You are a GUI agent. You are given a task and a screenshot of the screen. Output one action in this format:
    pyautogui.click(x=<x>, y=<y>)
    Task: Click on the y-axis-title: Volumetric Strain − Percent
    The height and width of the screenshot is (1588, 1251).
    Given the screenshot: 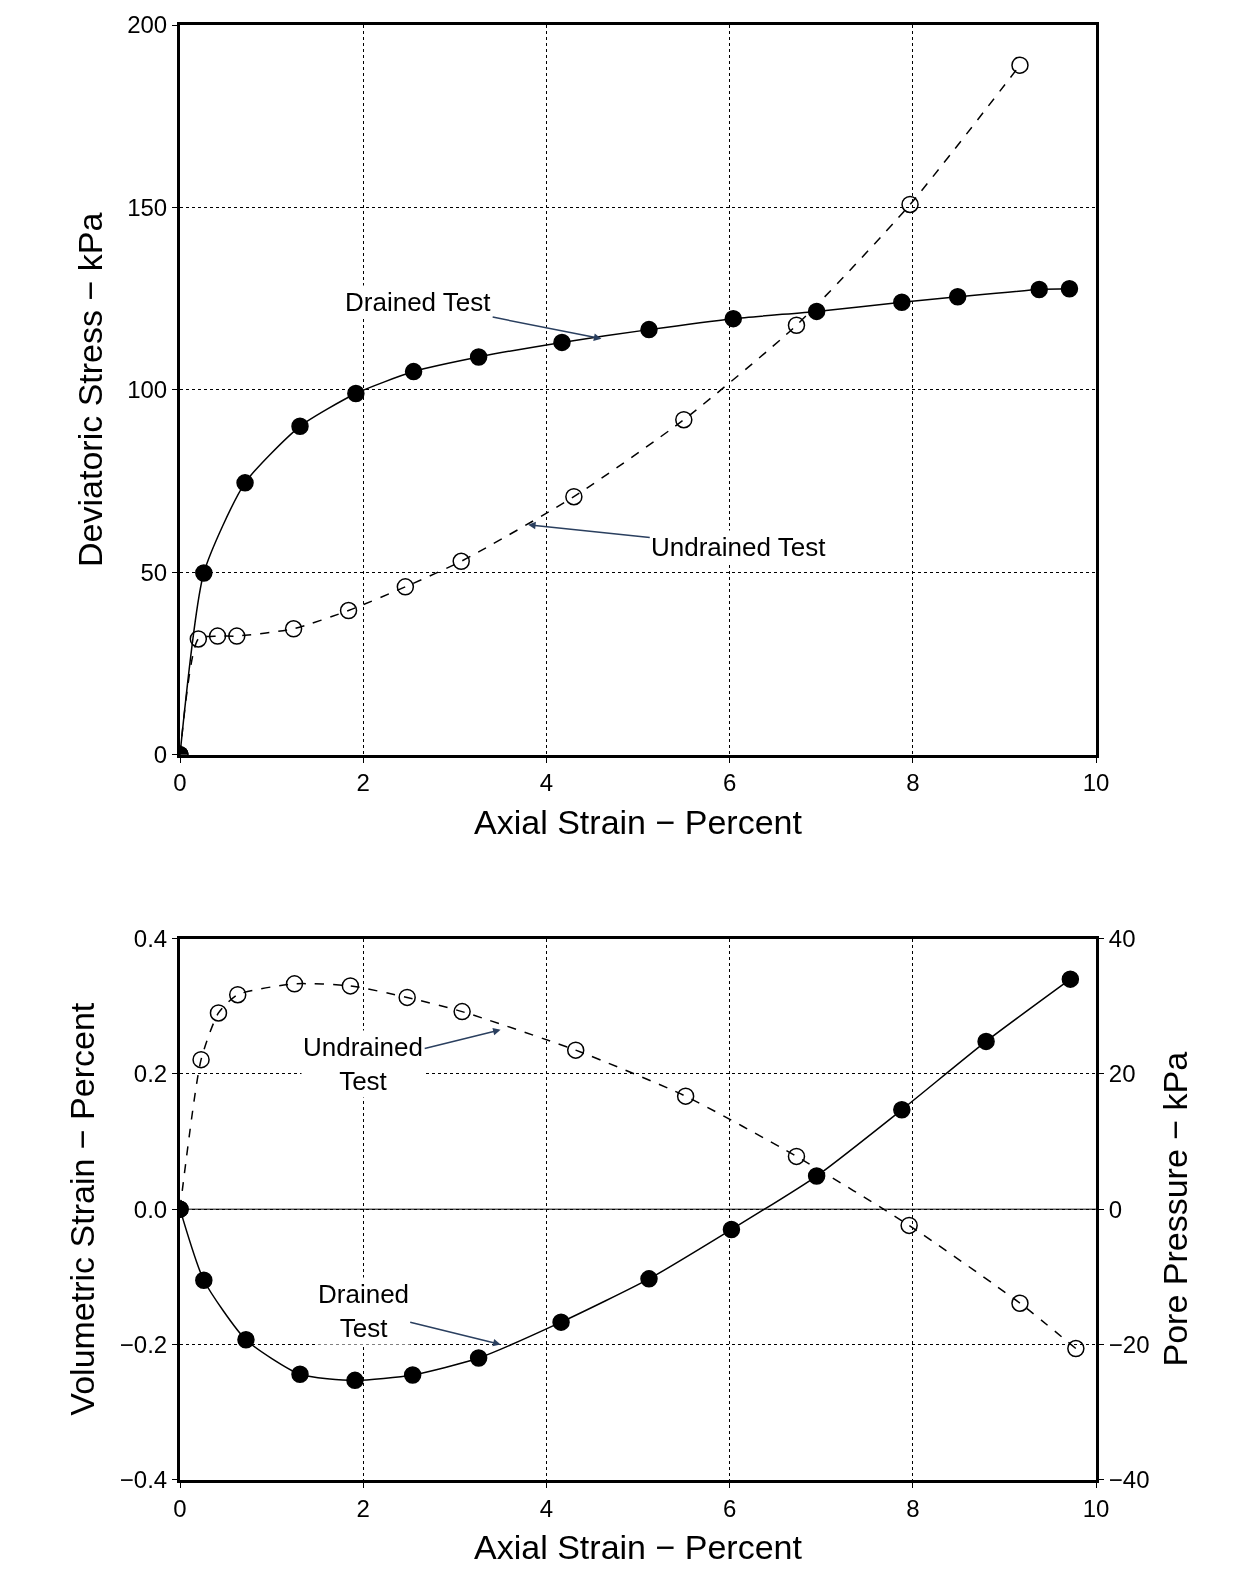 What is the action you would take?
    pyautogui.click(x=82, y=1209)
    